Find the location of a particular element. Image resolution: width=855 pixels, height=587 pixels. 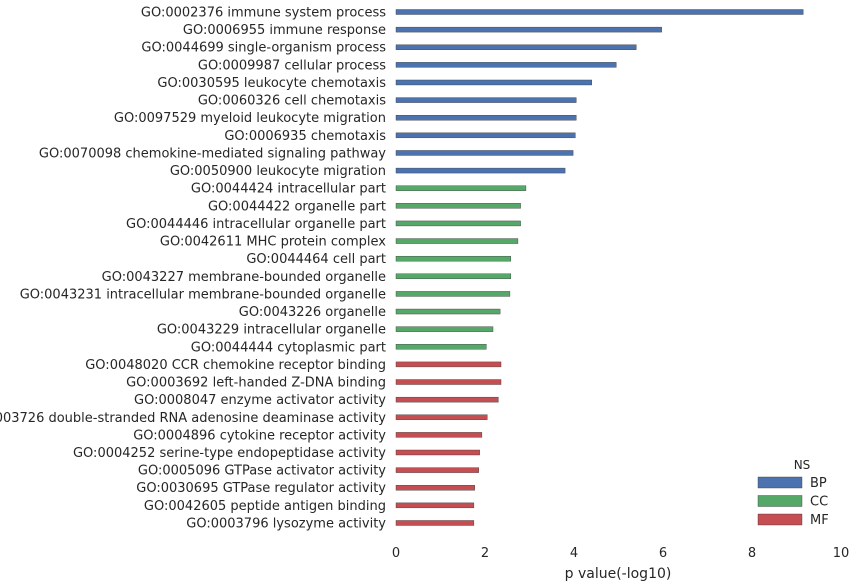

category-label: GO:0050900 leukocyte migration is located at coordinates (278, 171).